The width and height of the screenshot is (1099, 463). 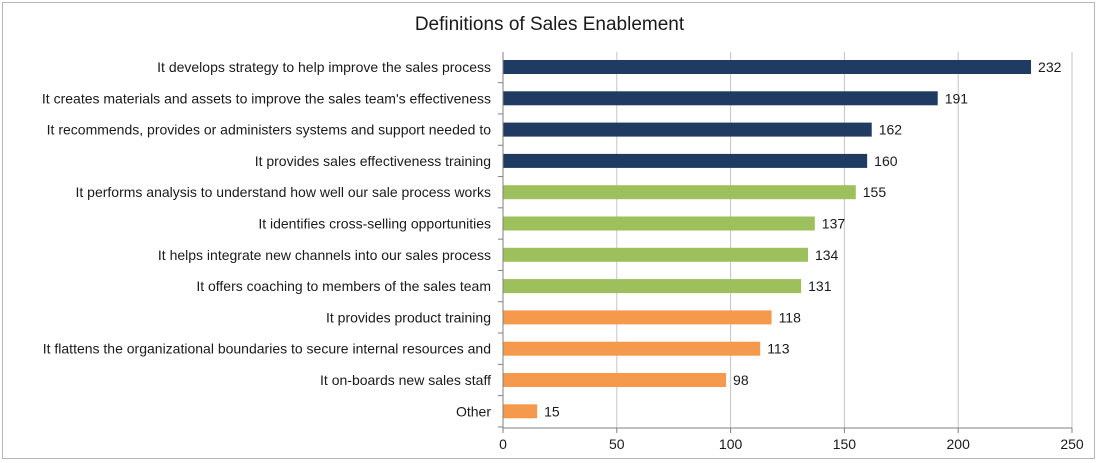 What do you see at coordinates (957, 98) in the screenshot?
I see `value-label: 191` at bounding box center [957, 98].